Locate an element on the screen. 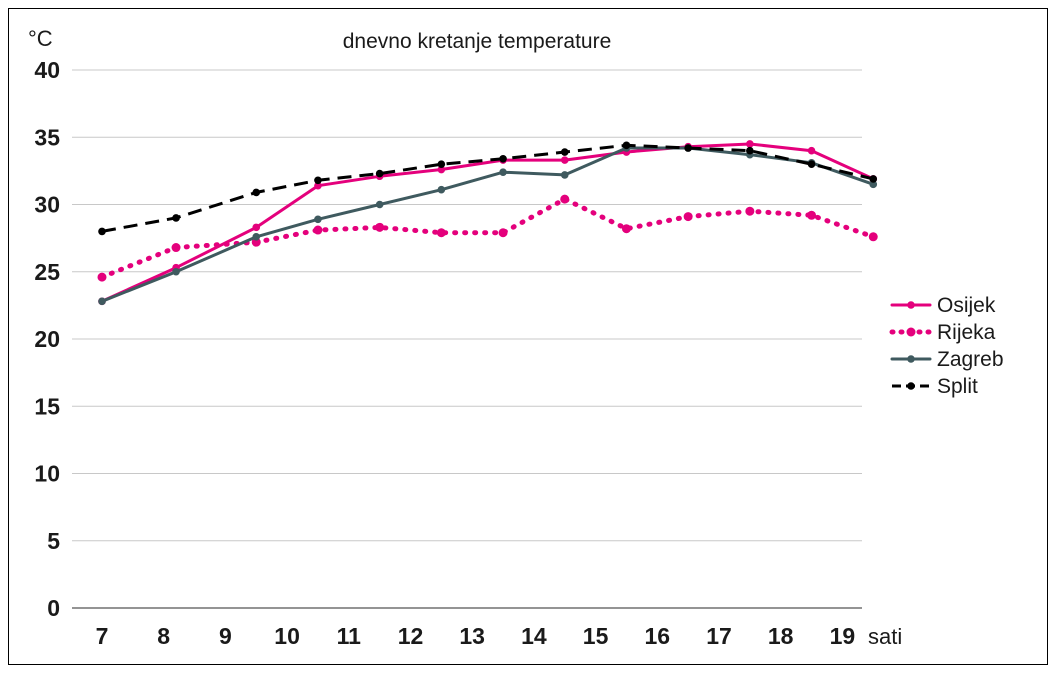 The height and width of the screenshot is (673, 1055). x-tick-label-15: 15 is located at coordinates (596, 636).